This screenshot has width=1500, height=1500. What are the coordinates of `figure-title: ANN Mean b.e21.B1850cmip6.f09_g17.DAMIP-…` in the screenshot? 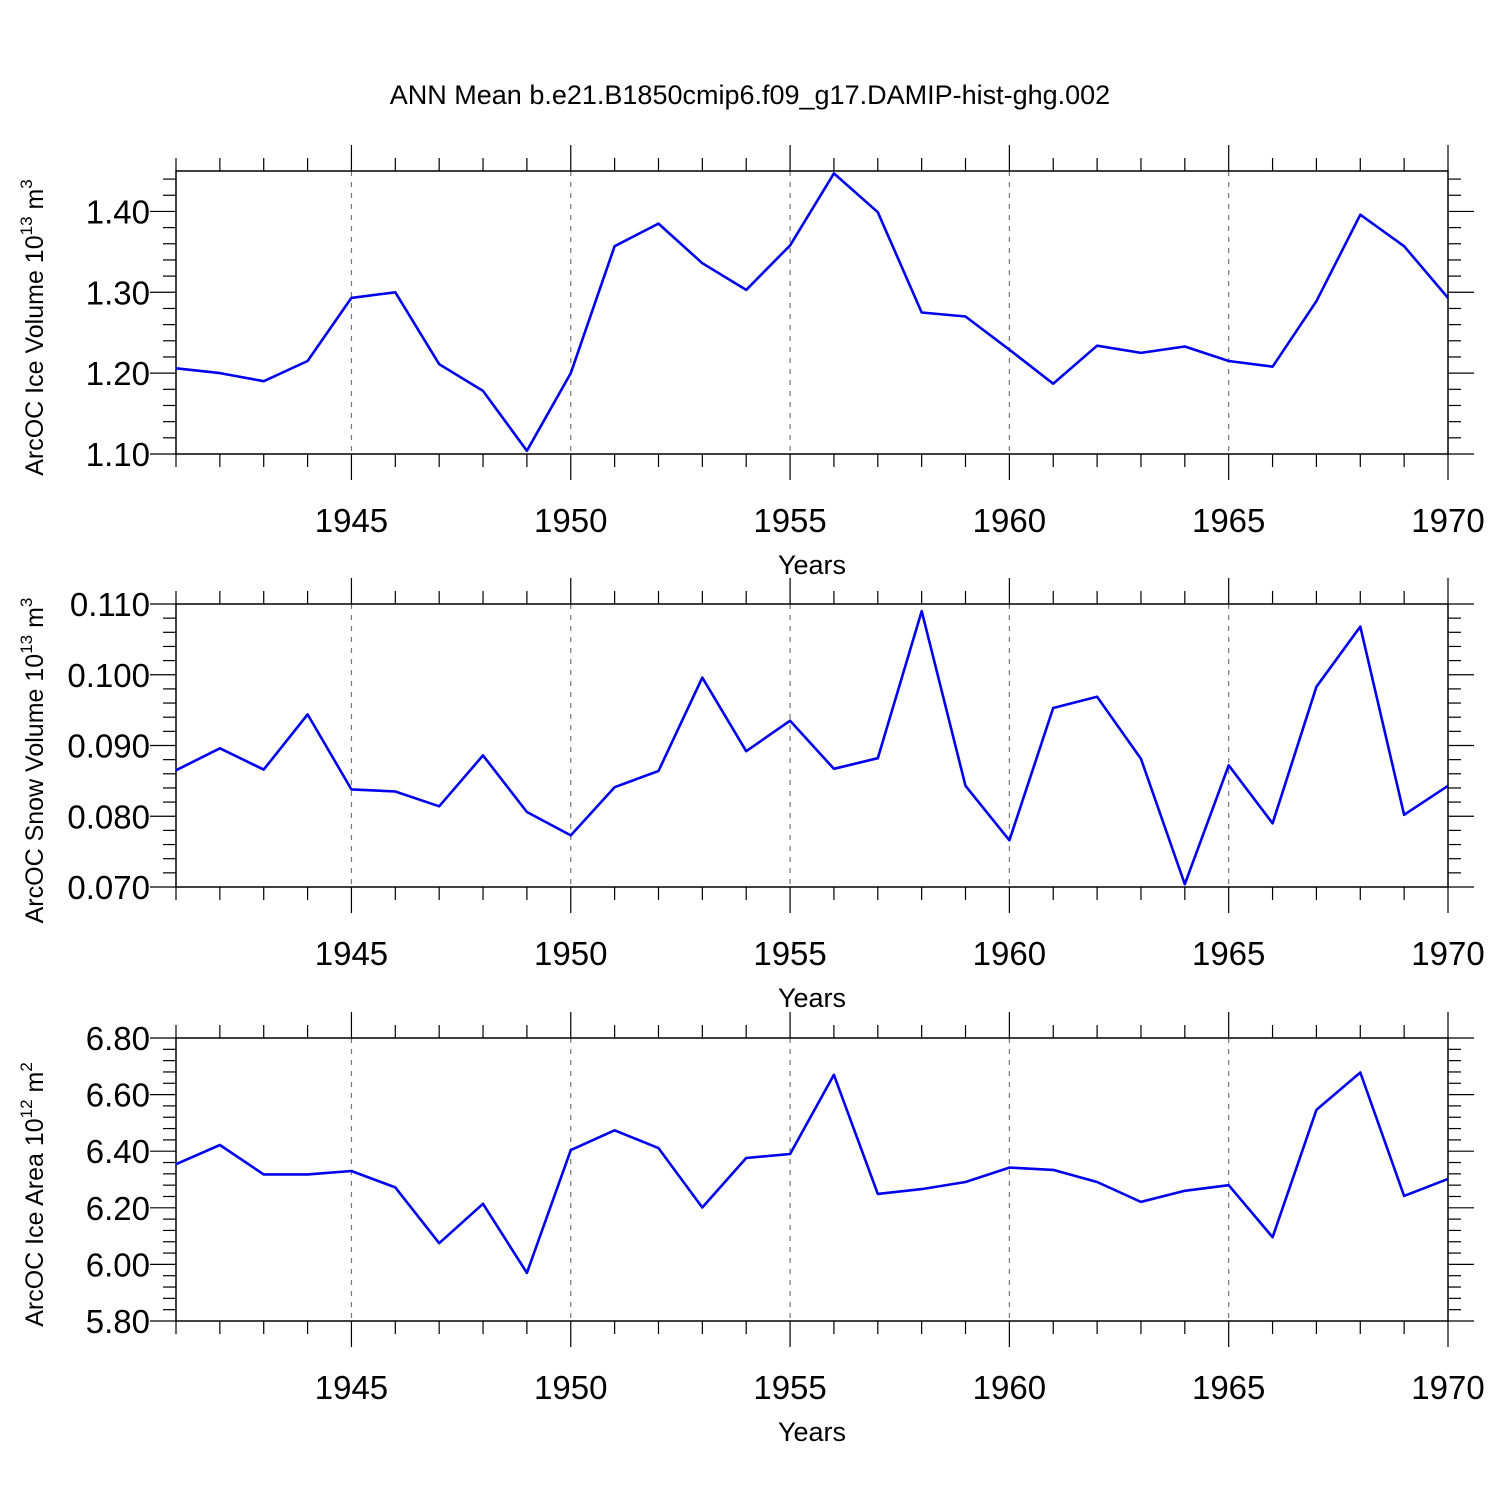 It's located at (750, 95).